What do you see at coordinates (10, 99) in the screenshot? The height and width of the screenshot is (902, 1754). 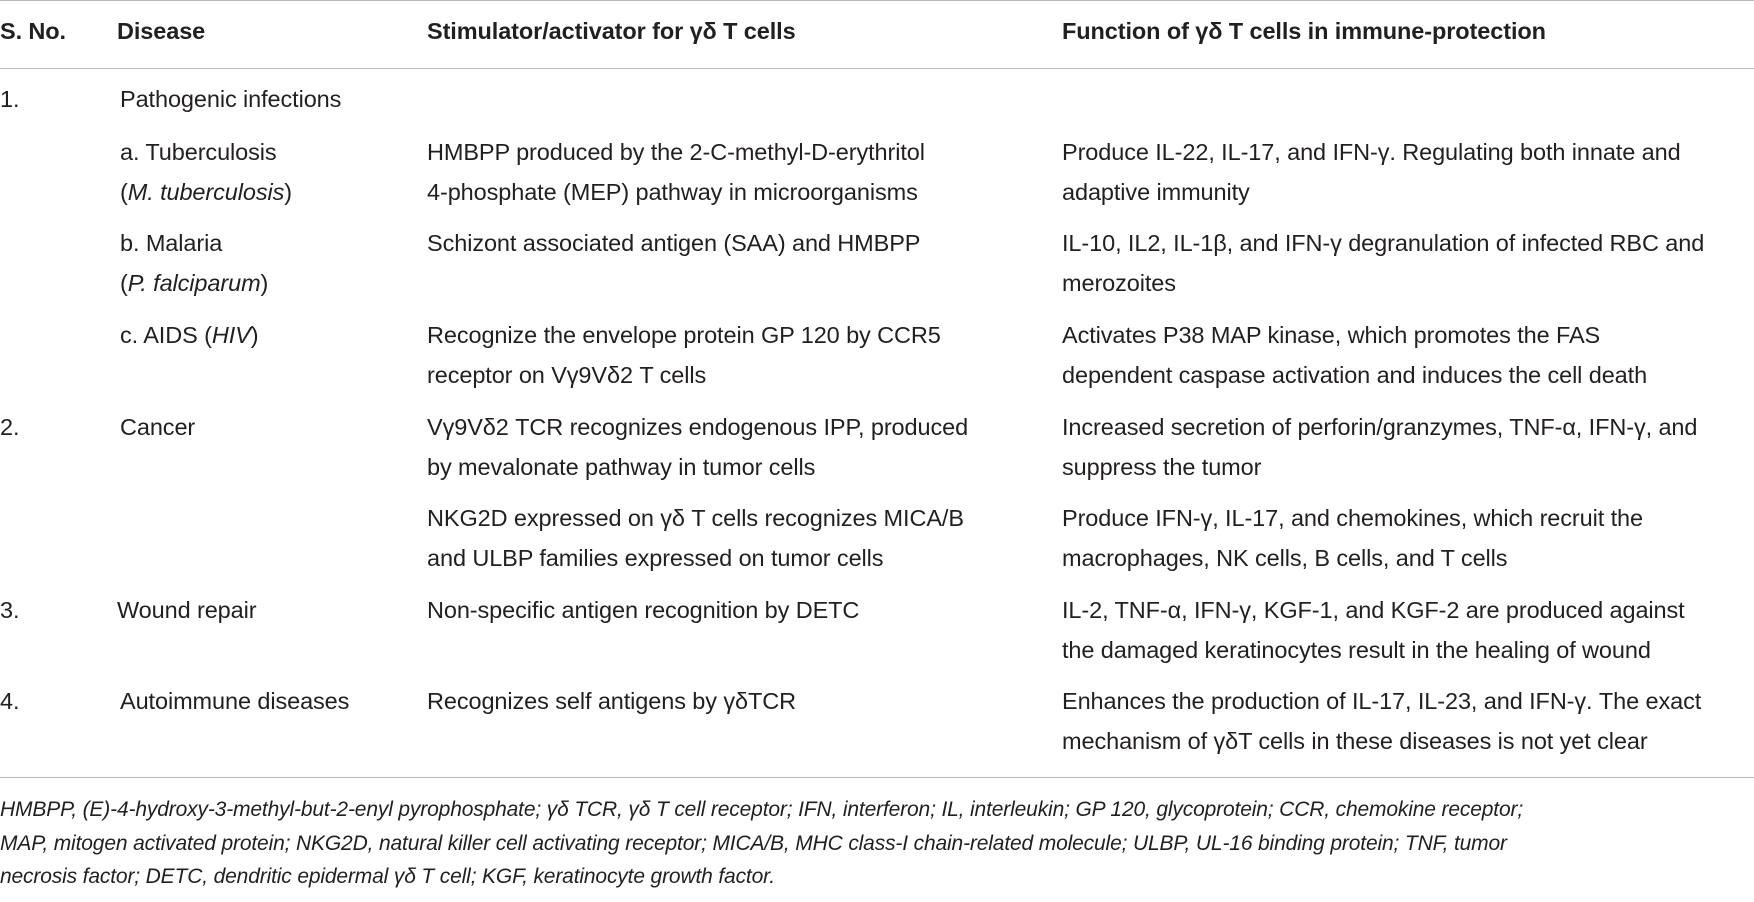 I see `row1-sno: 1.` at bounding box center [10, 99].